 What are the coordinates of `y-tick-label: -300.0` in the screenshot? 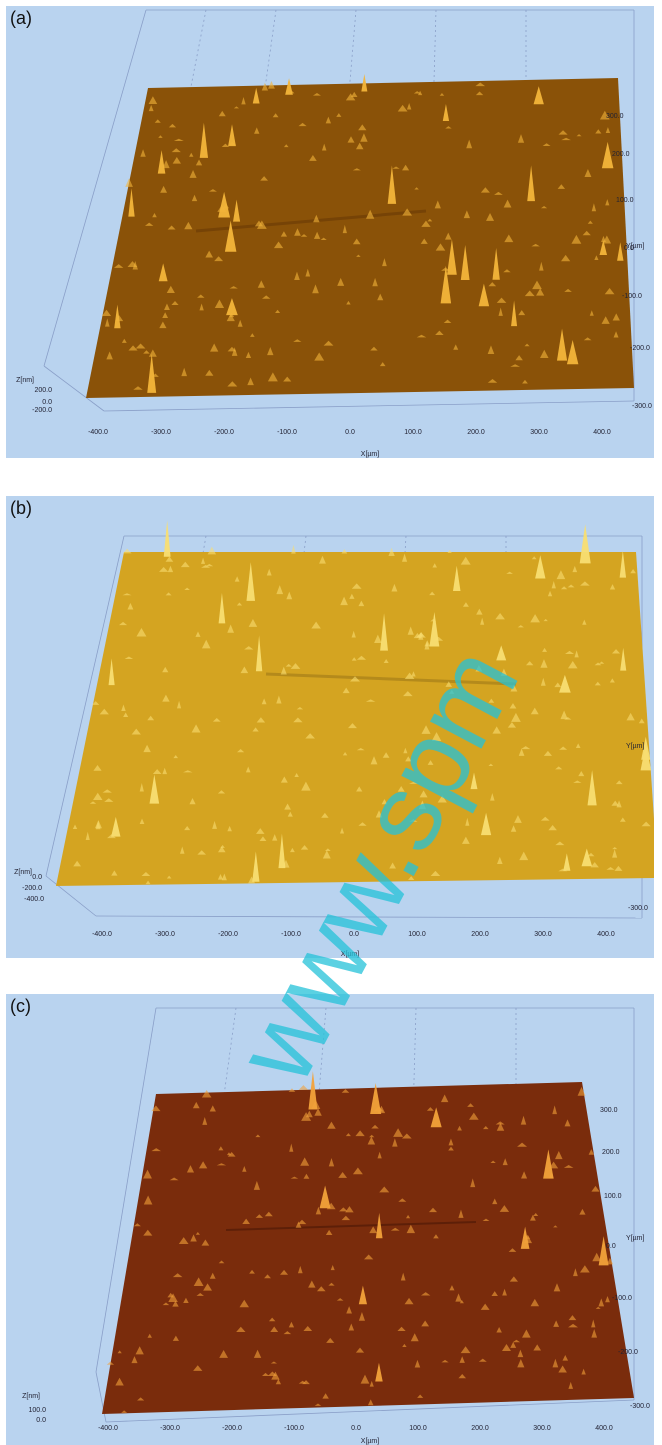 It's located at (640, 1406).